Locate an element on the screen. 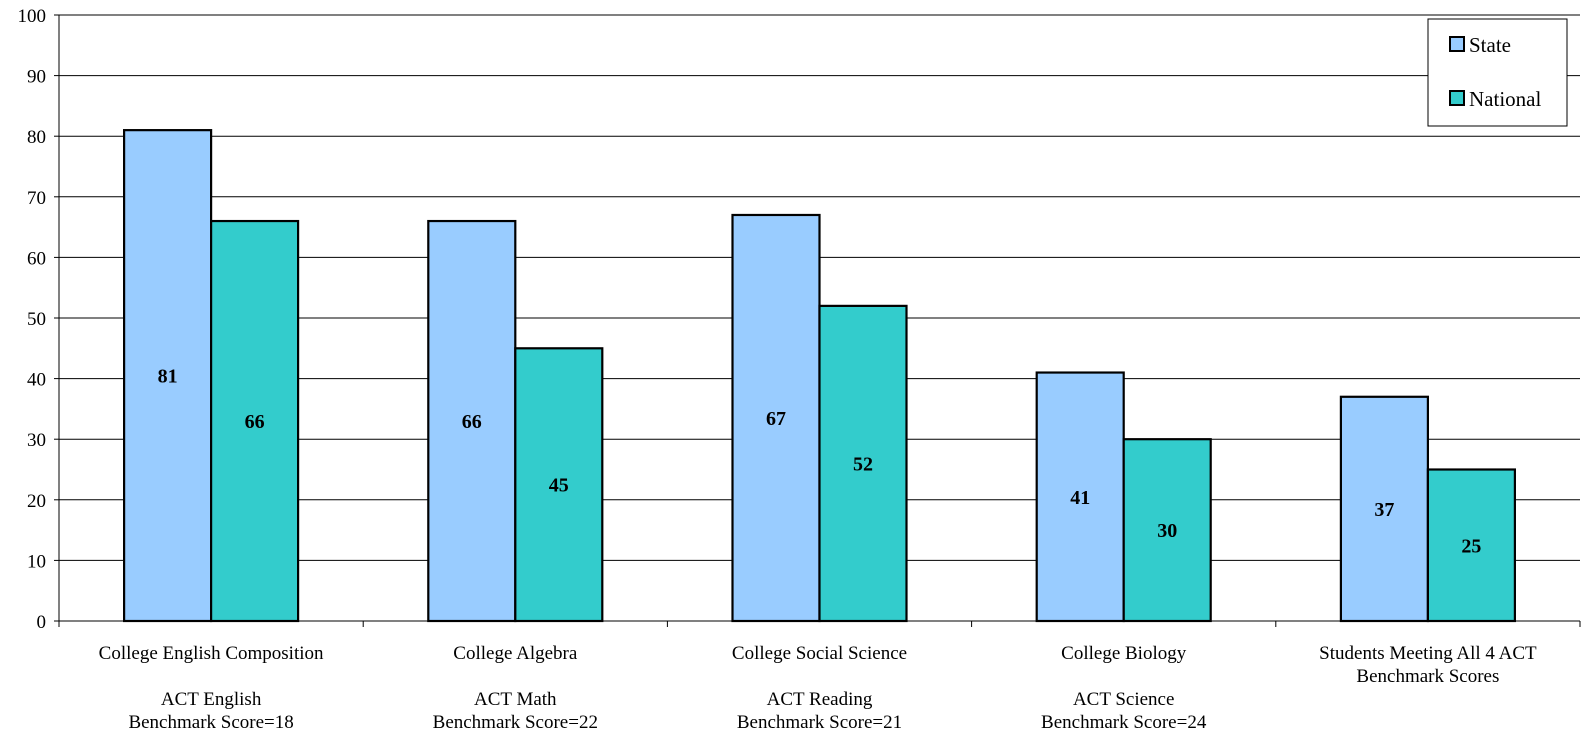  category-label: Benchmark Score=24 is located at coordinates (1124, 722).